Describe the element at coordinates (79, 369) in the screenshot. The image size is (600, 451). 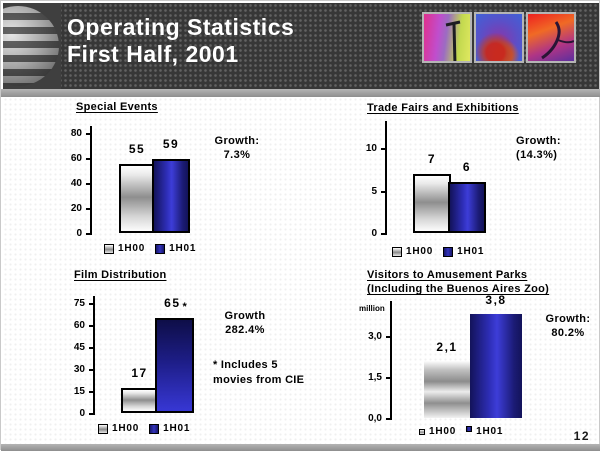
I see `y-tick-label-film-distribution: 30` at that location.